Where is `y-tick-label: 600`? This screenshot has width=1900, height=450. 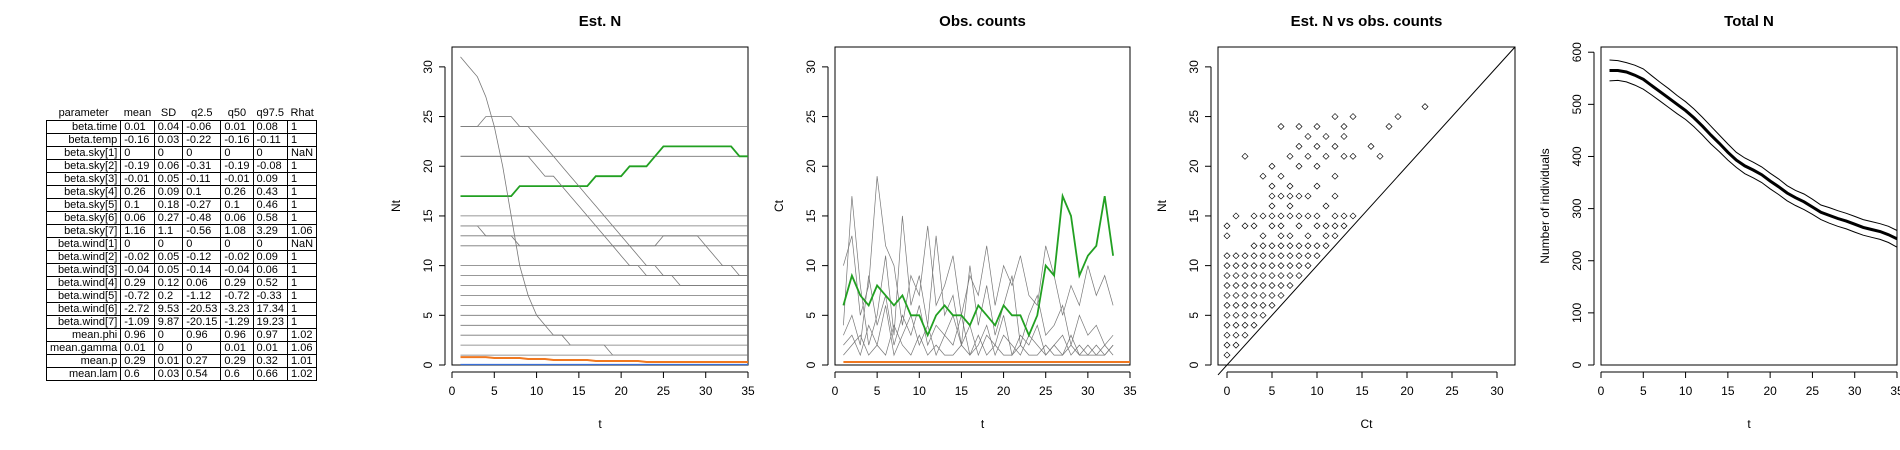 y-tick-label: 600 is located at coordinates (1577, 52).